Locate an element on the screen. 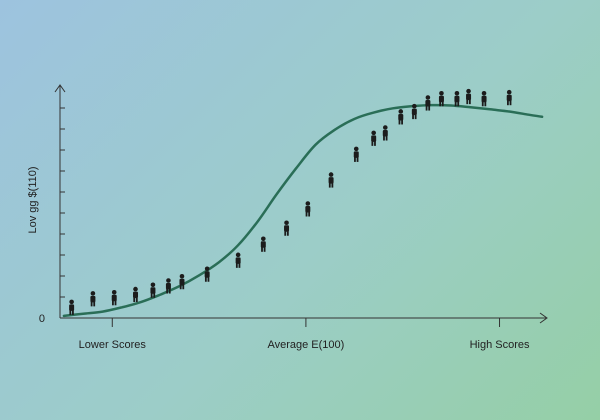 The height and width of the screenshot is (420, 600). x-axis-ticks is located at coordinates (306, 322).